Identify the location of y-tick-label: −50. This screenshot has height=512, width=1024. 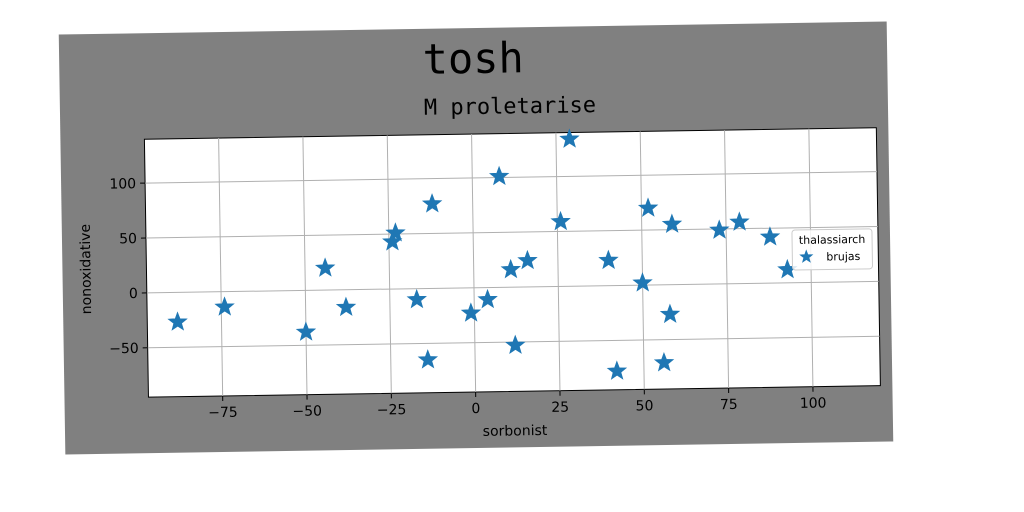
(124, 349).